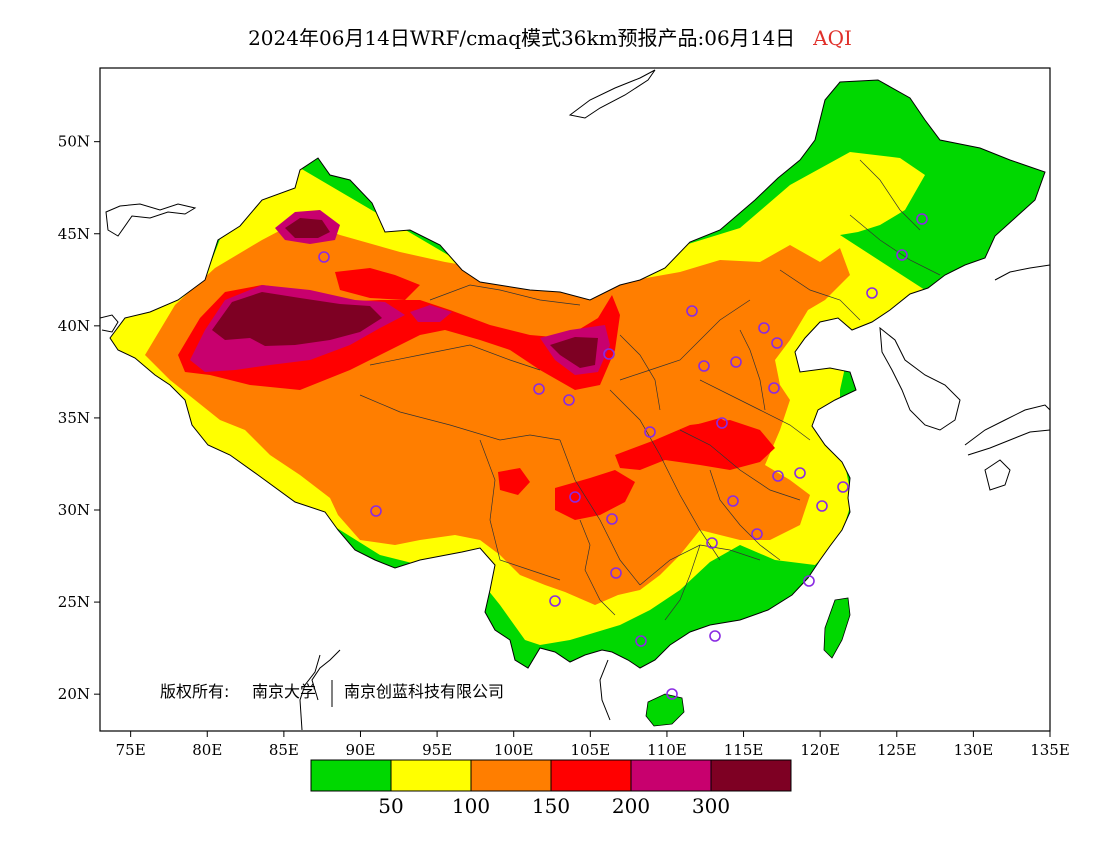 Image resolution: width=1100 pixels, height=850 pixels. Describe the element at coordinates (612, 94) in the screenshot. I see `lake-baikal` at that location.